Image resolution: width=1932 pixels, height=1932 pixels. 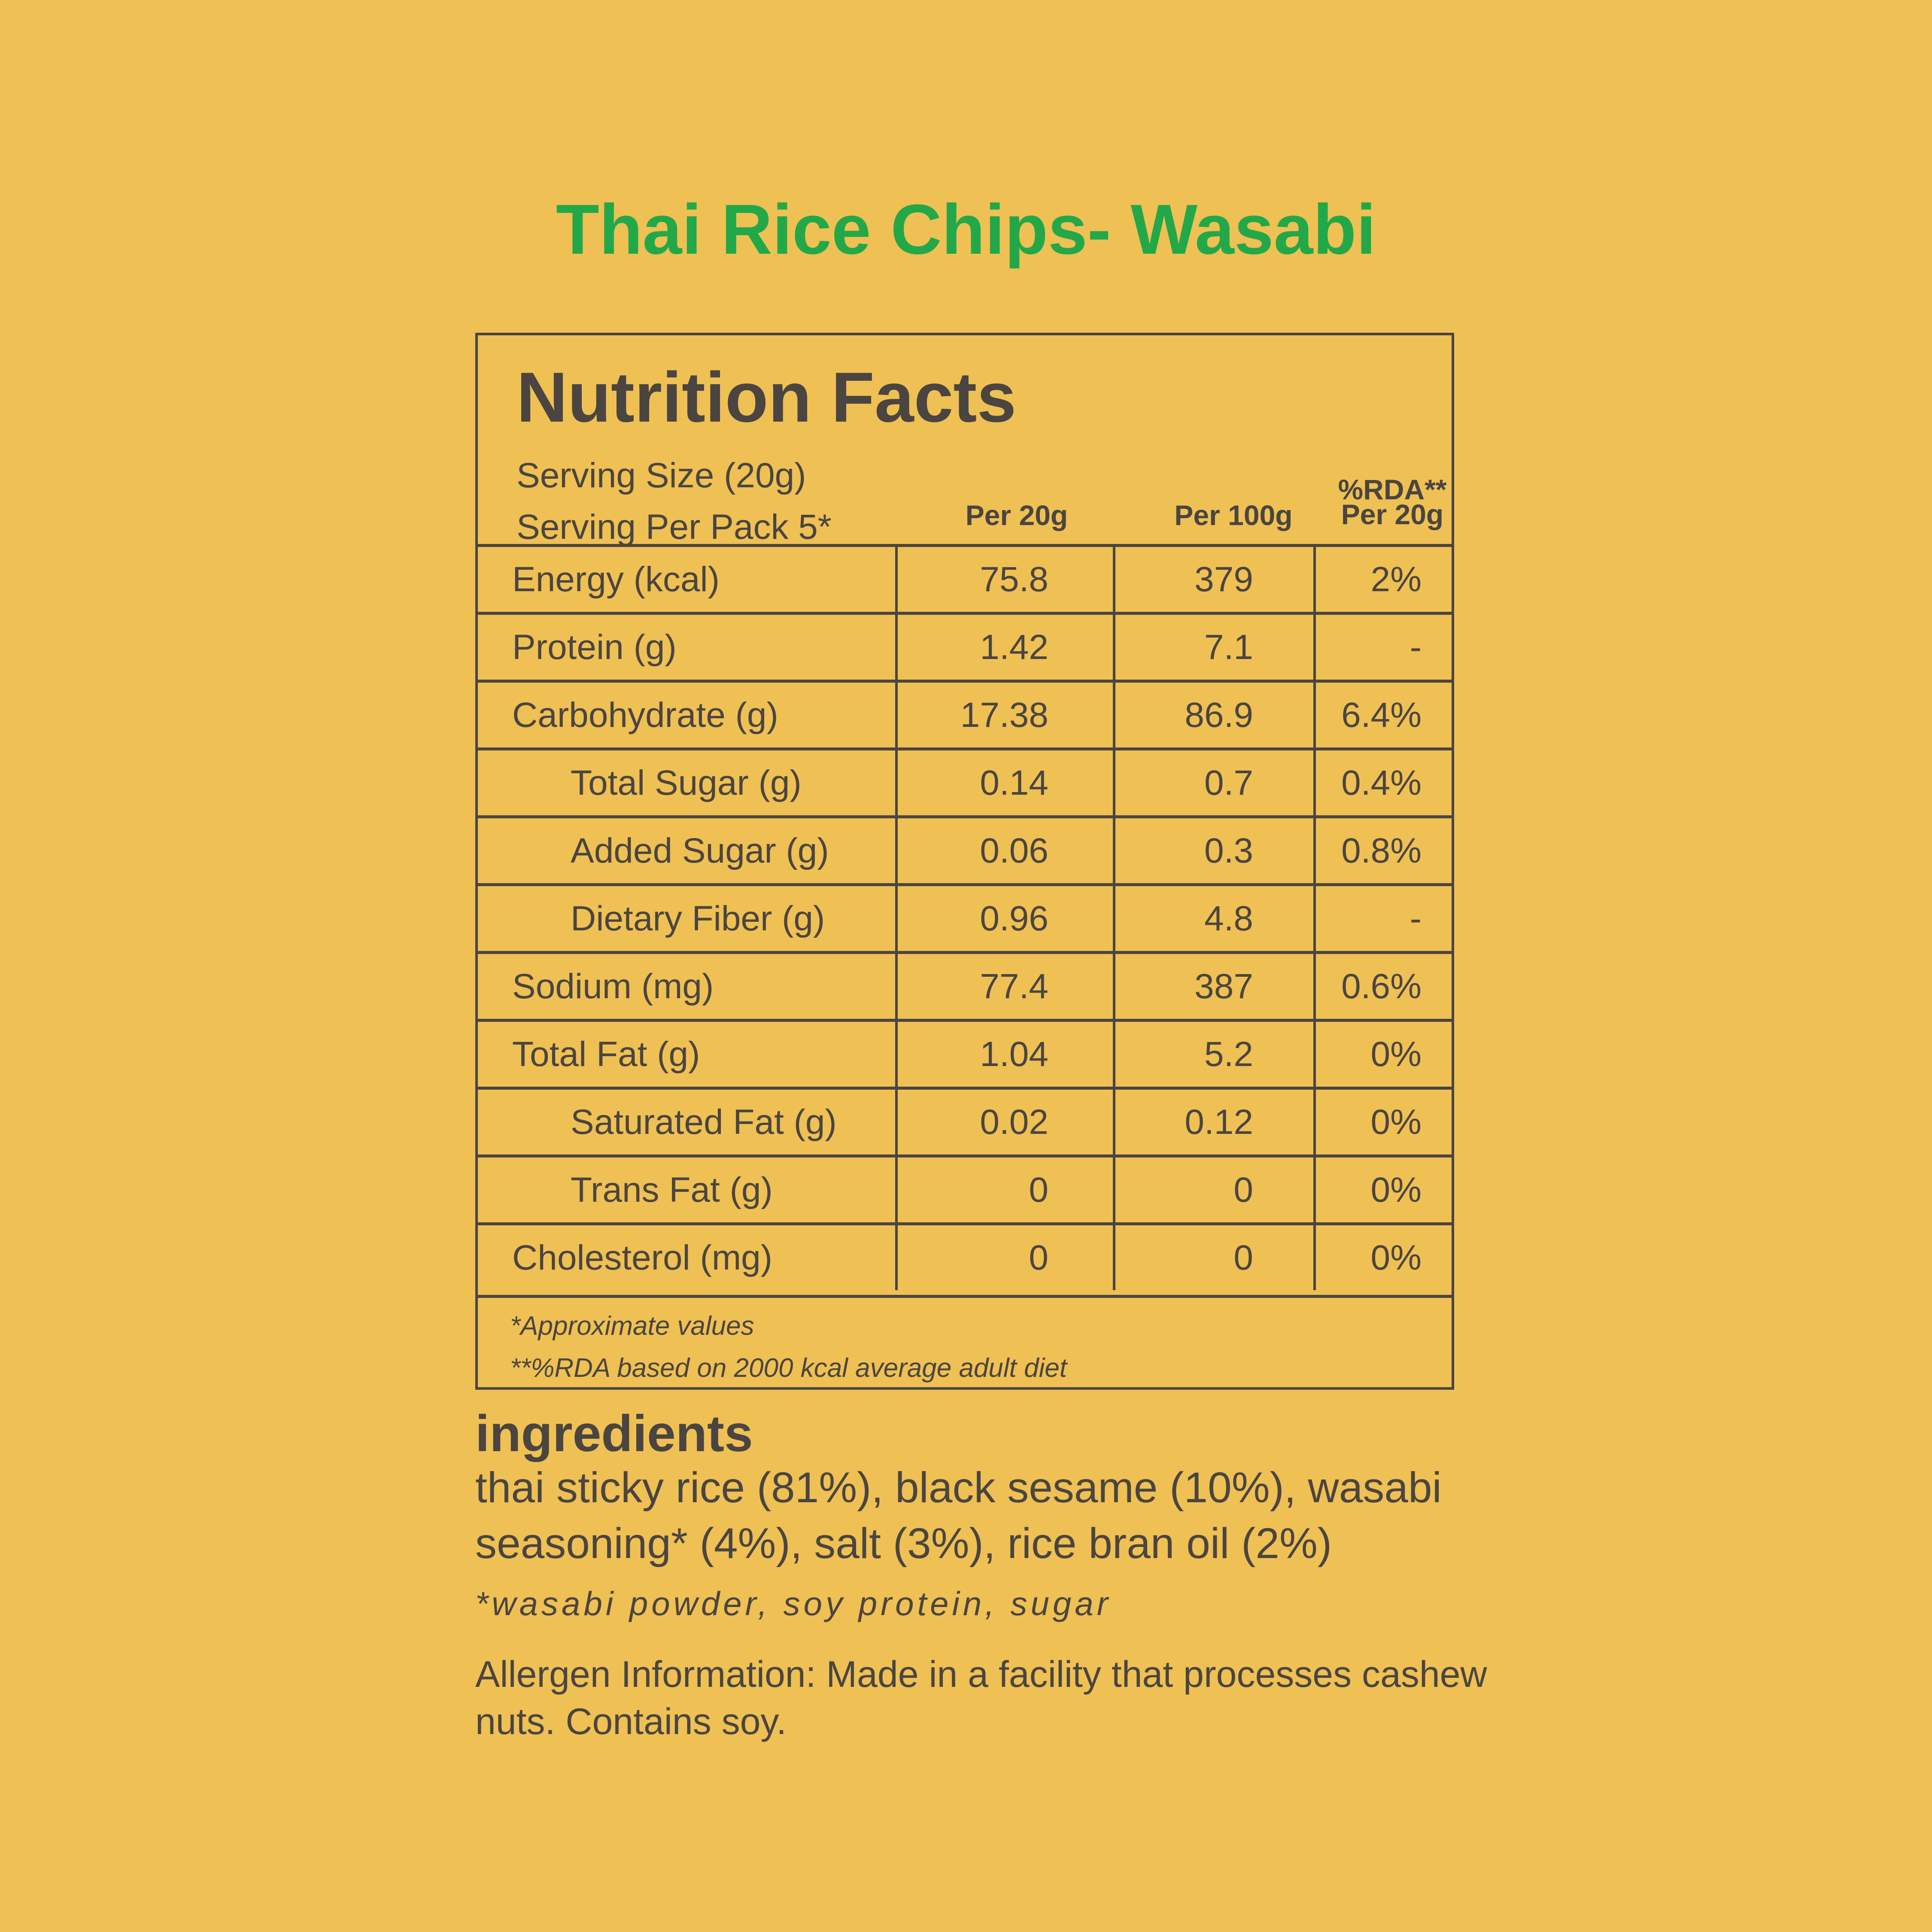 What do you see at coordinates (793, 1603) in the screenshot?
I see `ingredients-note: *wasabi powder, soy protein, sugar` at bounding box center [793, 1603].